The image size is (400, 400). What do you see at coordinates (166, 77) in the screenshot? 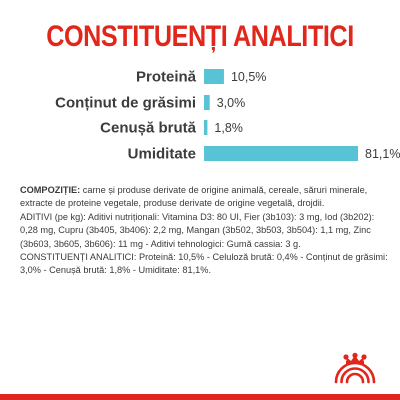
I see `category-label: Proteină` at bounding box center [166, 77].